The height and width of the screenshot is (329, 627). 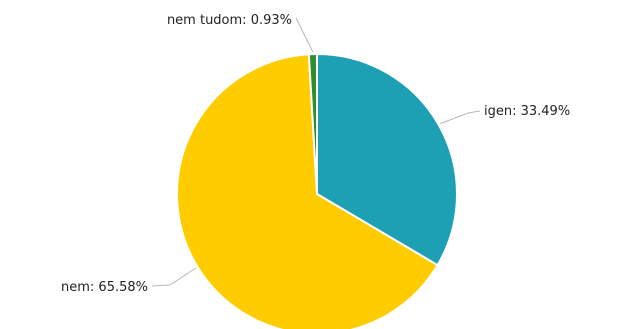 I want to click on slice-label-nem-tudom: nem tudom: 0.93%, so click(x=229, y=20).